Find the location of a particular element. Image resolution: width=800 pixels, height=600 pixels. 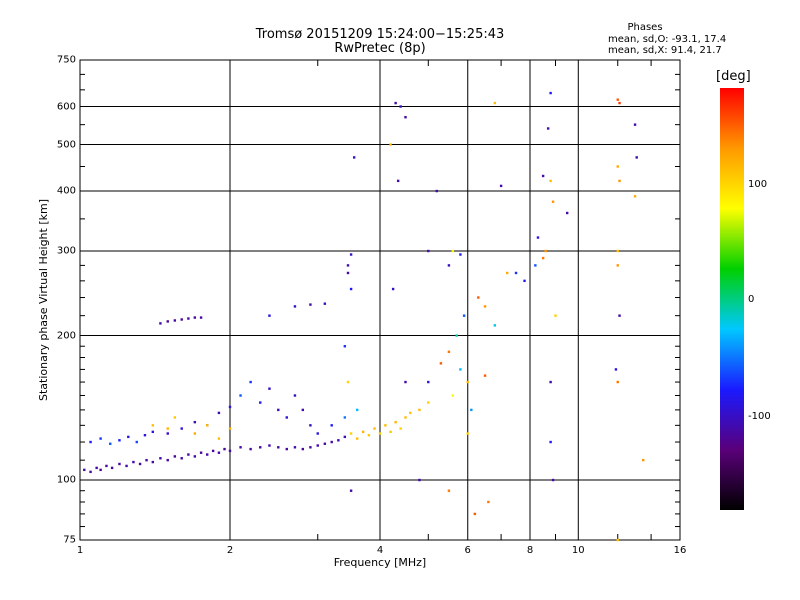

x-tick-label: 8 is located at coordinates (530, 550).